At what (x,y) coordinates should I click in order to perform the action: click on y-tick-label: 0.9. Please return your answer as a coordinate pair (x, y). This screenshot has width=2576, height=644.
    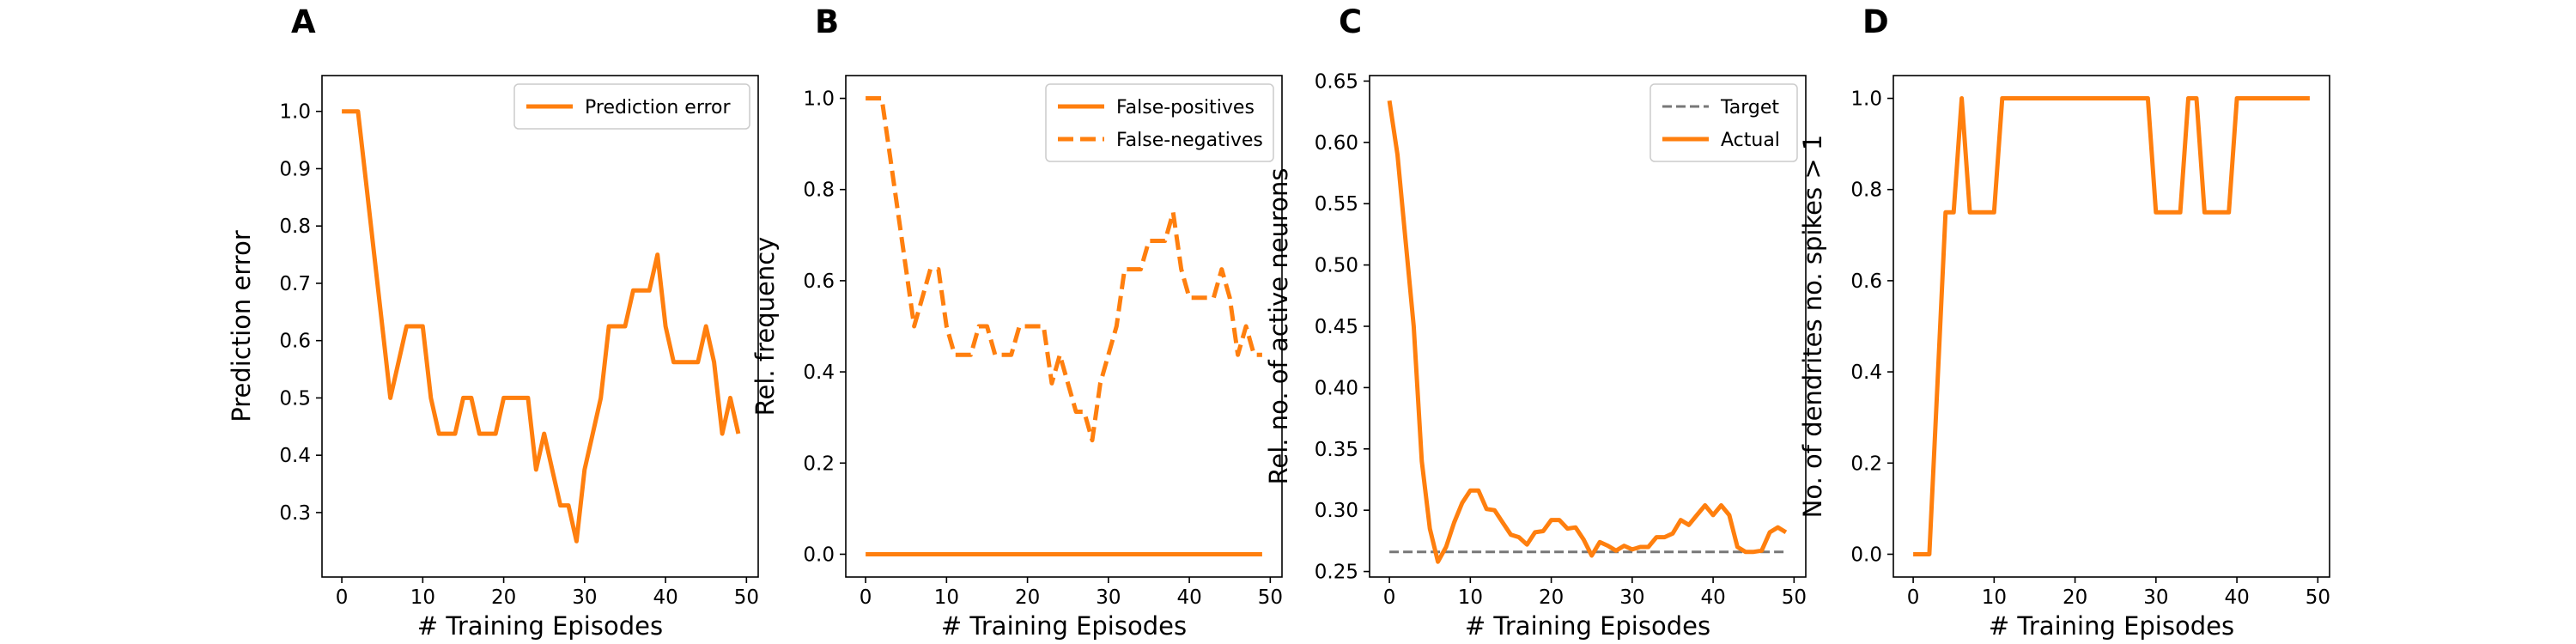
    Looking at the image, I should click on (295, 169).